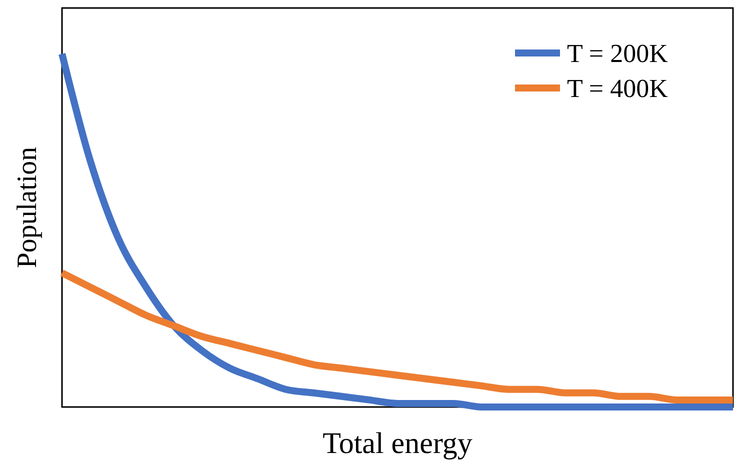 The height and width of the screenshot is (461, 735). What do you see at coordinates (27, 207) in the screenshot?
I see `y-axis-title: Population` at bounding box center [27, 207].